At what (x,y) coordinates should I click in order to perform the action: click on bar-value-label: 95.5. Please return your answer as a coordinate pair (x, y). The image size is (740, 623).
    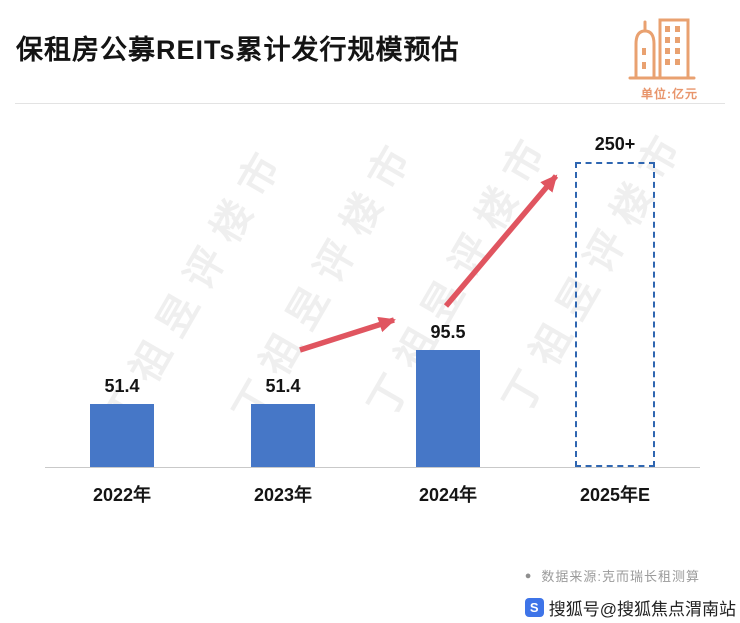
    Looking at the image, I should click on (448, 332).